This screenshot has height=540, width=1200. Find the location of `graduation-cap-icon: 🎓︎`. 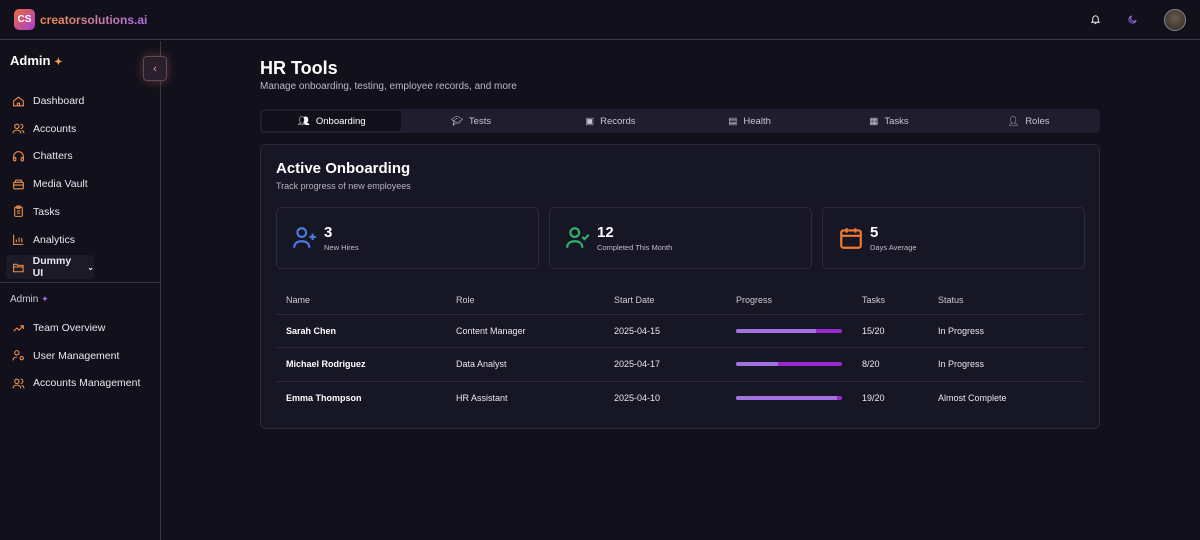

graduation-cap-icon: 🎓︎ is located at coordinates (456, 121).